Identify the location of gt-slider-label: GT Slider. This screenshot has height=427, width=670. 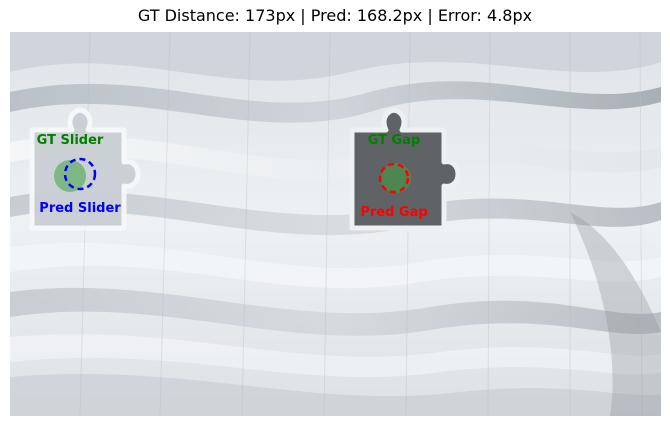
(70, 140).